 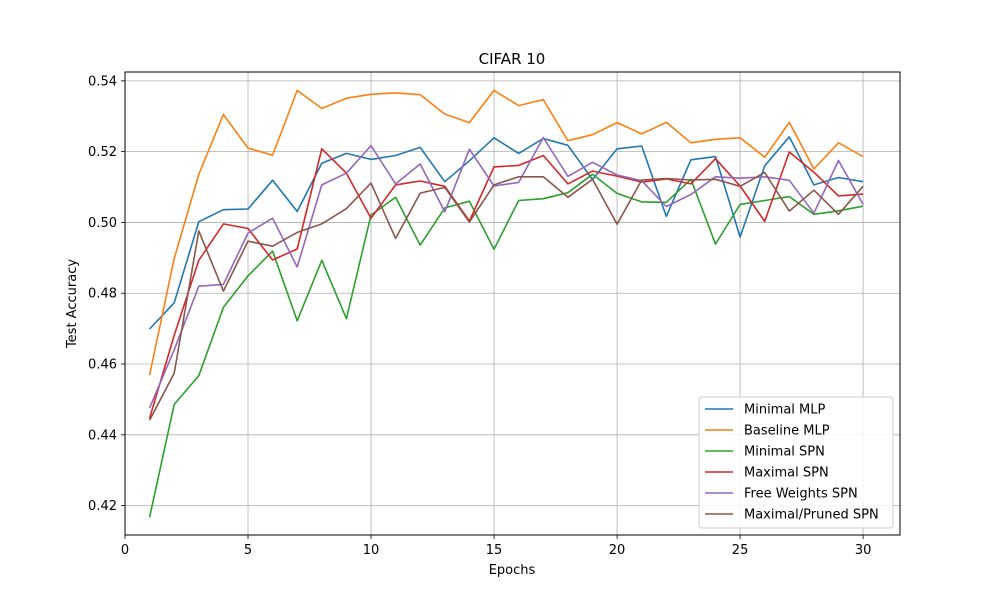 What do you see at coordinates (784, 452) in the screenshot?
I see `legend-entry: Minimal SPN` at bounding box center [784, 452].